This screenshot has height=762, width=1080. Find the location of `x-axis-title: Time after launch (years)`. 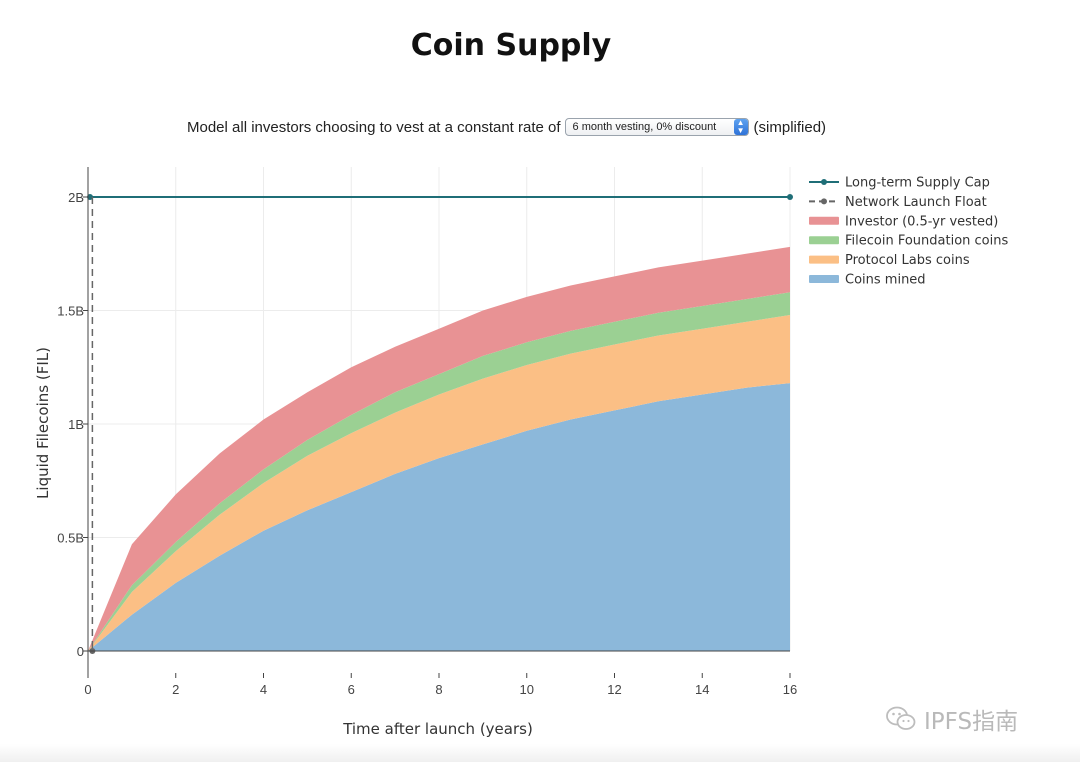

x-axis-title: Time after launch (years) is located at coordinates (437, 729).